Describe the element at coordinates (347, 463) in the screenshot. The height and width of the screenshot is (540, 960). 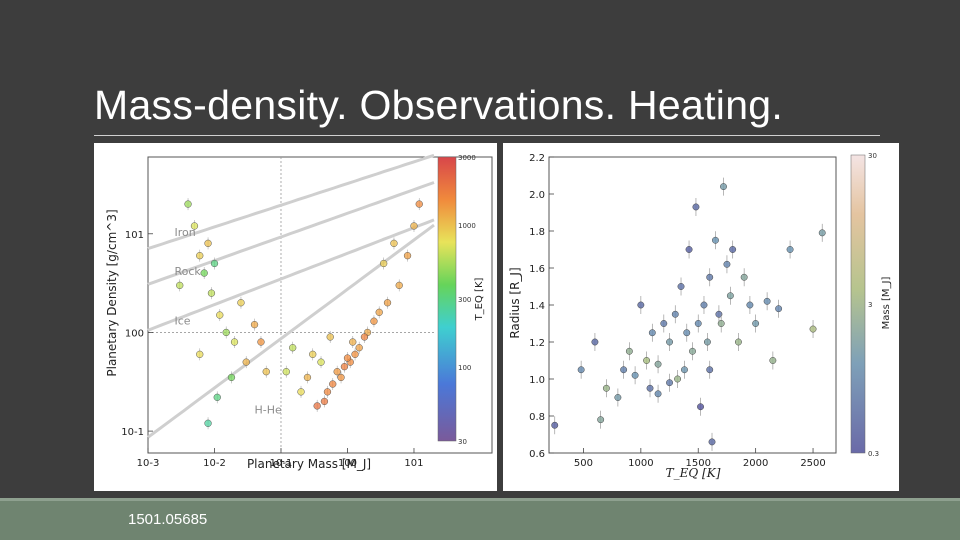
I see `x-tick-label: 100` at that location.